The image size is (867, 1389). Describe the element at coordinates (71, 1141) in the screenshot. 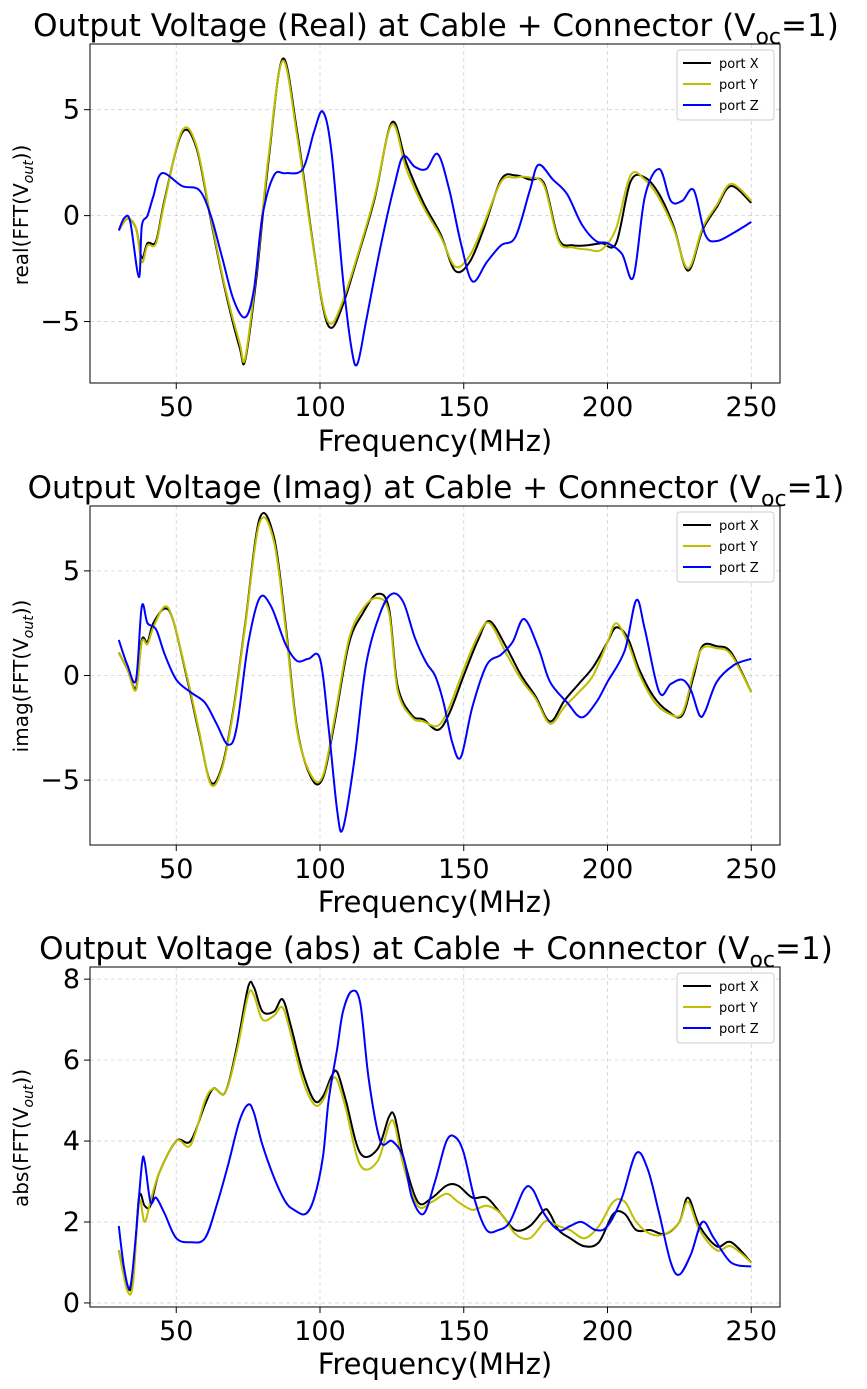

I see `y-tick-label: 4` at that location.